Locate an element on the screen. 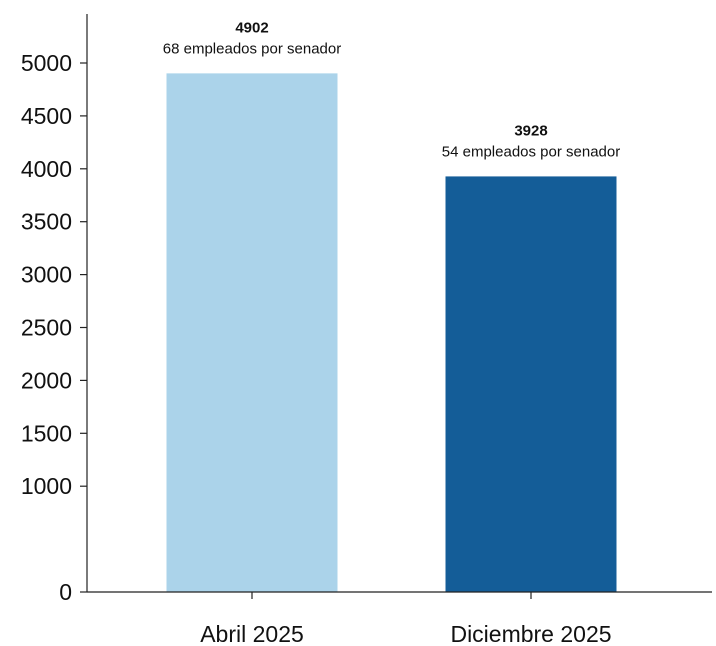 The image size is (716, 646). y-tick-label: 4500 is located at coordinates (46, 116).